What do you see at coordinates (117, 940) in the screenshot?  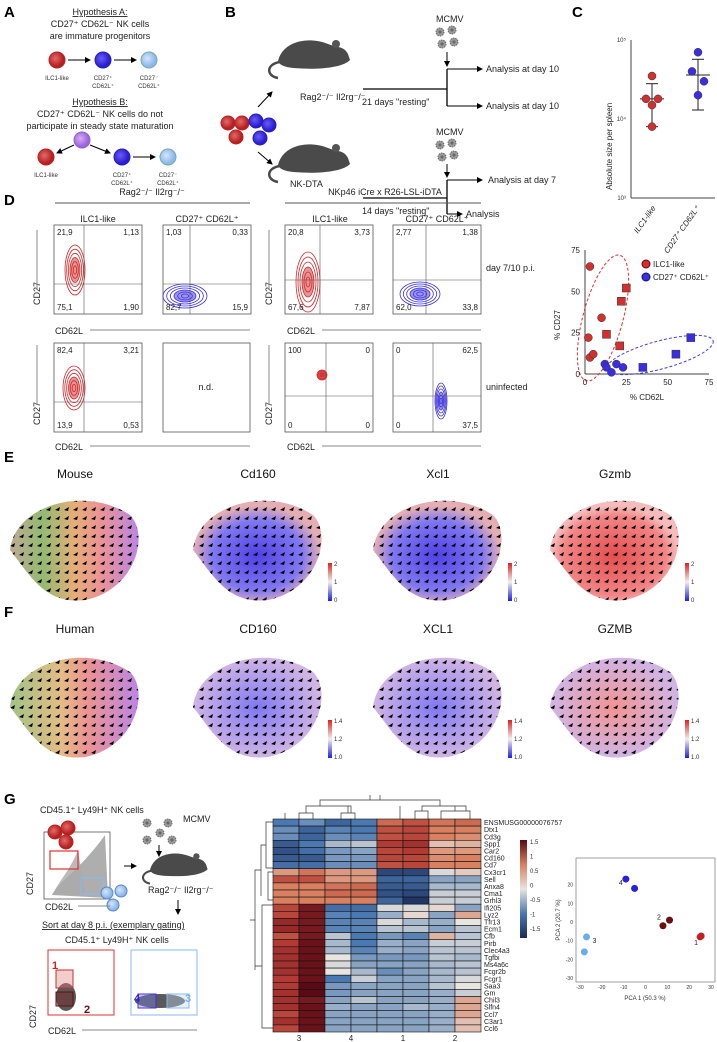 I see `sort-title: CD45.1⁺ Ly49H⁺ NK cells` at bounding box center [117, 940].